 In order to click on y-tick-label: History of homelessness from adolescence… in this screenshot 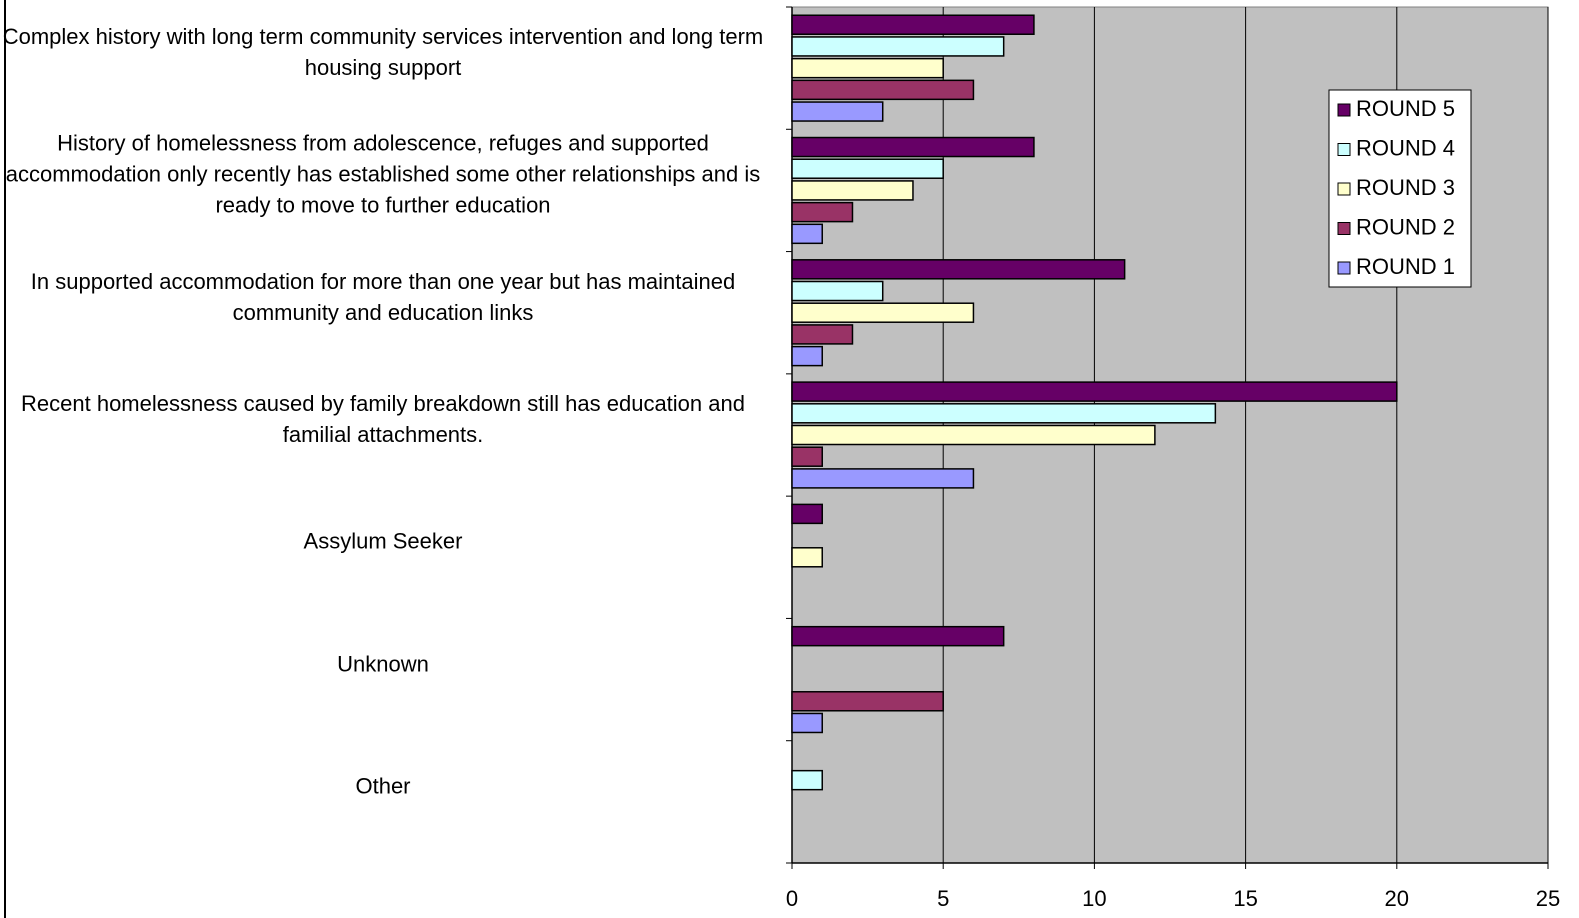, I will do `click(383, 174)`.